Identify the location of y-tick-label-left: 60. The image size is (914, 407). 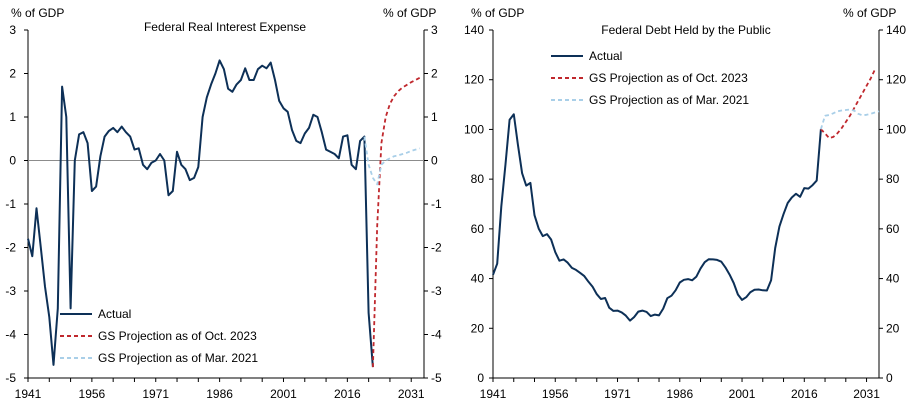
(478, 229).